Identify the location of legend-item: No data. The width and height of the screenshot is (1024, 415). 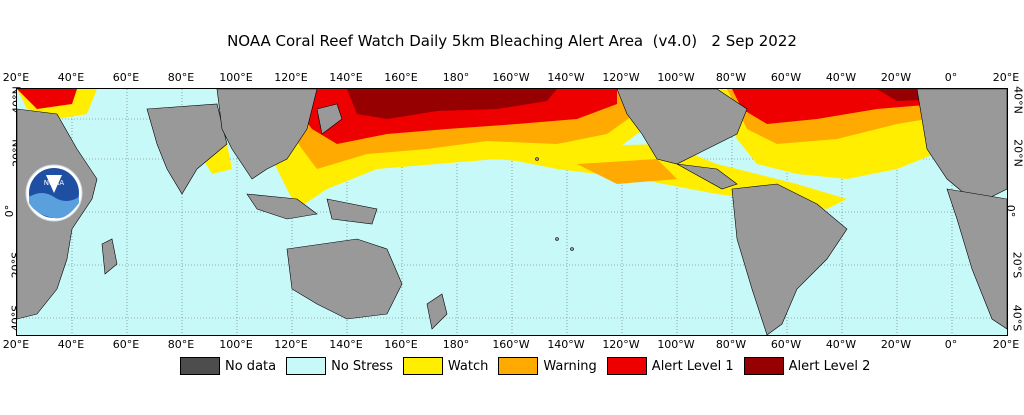
(233, 366).